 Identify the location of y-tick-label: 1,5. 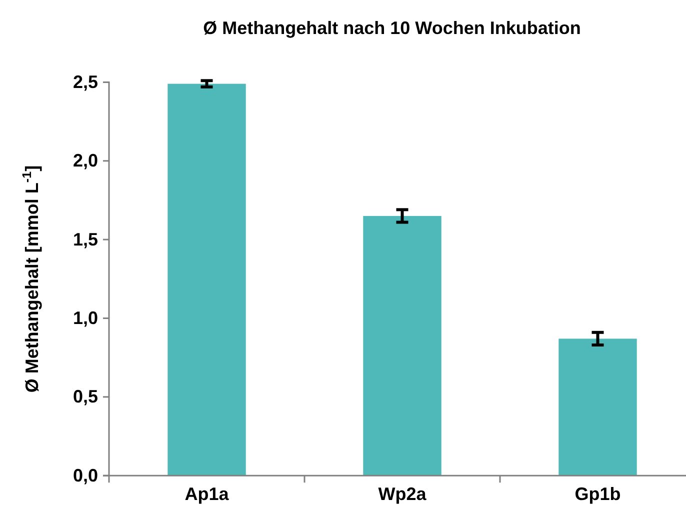
(85, 239).